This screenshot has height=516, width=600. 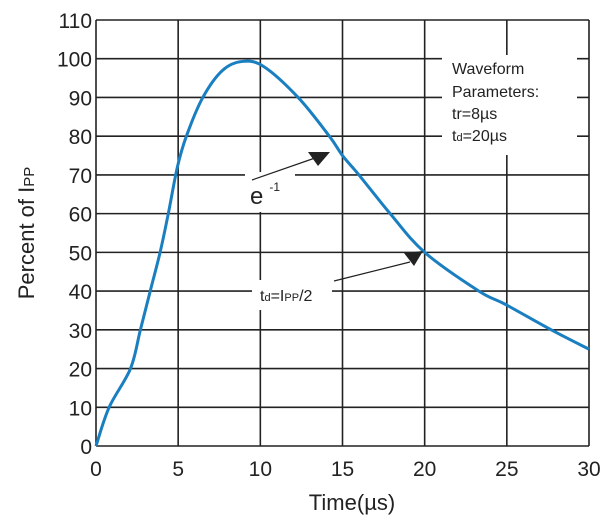 What do you see at coordinates (80, 137) in the screenshot?
I see `y-tick-label: 80` at bounding box center [80, 137].